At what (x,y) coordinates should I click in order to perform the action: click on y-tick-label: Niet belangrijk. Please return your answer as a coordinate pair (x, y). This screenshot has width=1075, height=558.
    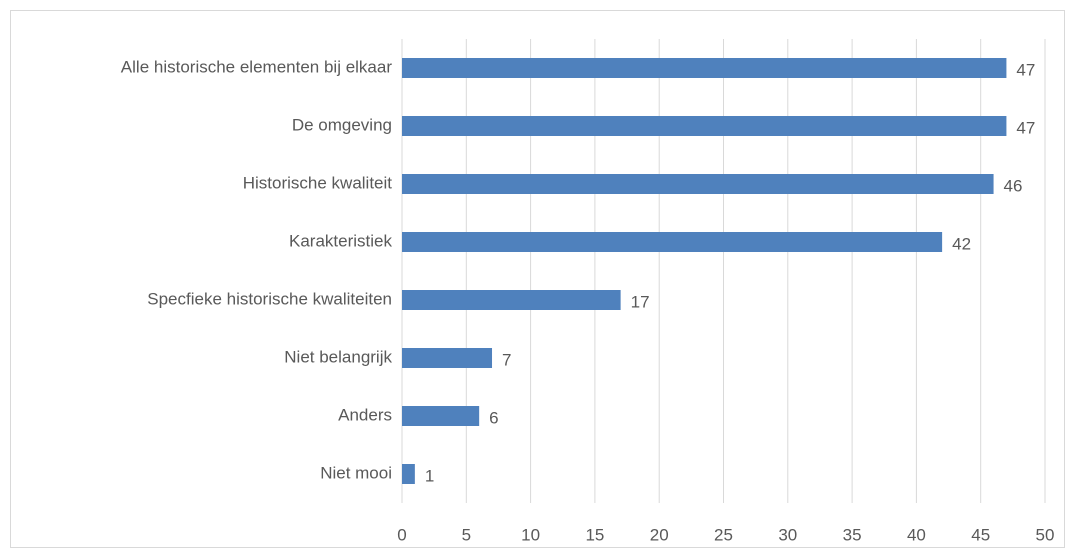
    Looking at the image, I should click on (338, 356).